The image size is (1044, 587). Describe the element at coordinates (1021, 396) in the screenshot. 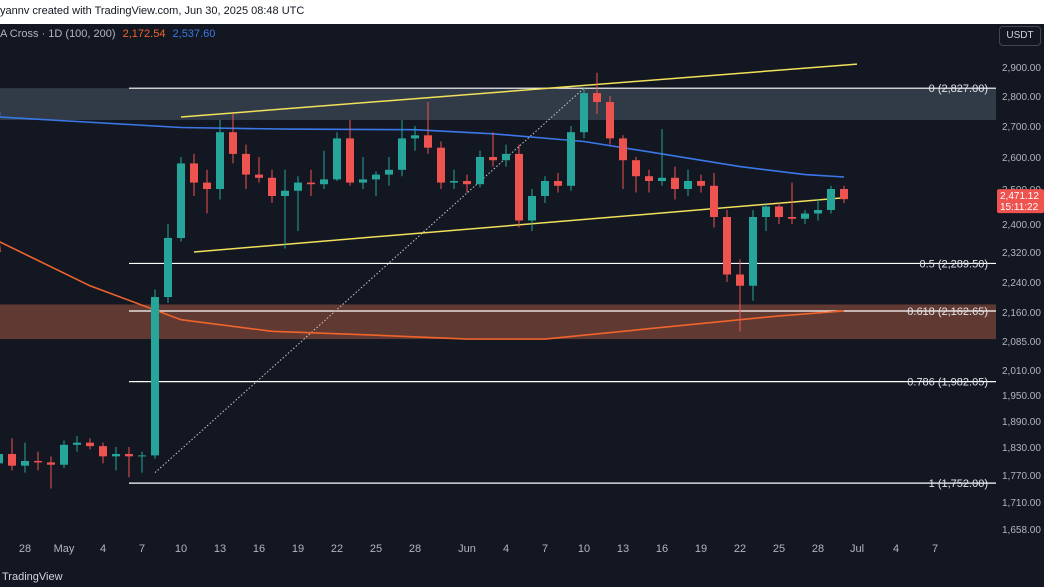

I see `y-tick-label: 1,950.00` at that location.